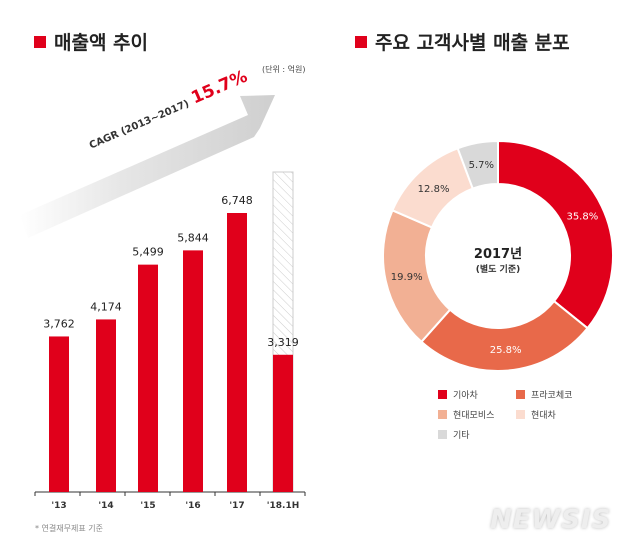 Image resolution: width=640 pixels, height=551 pixels. I want to click on legend-item: 현대모비스, so click(477, 414).